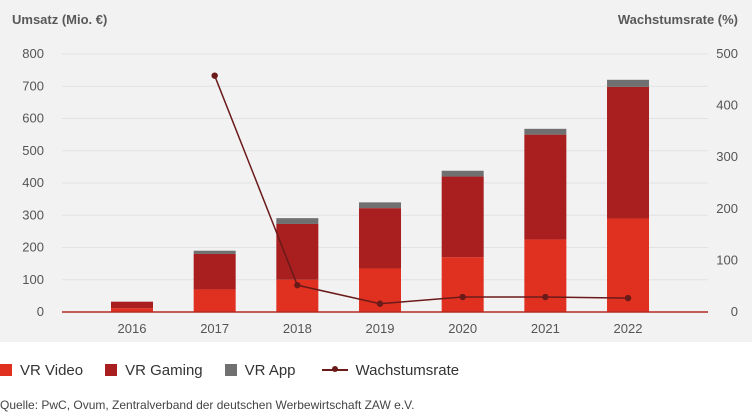 The height and width of the screenshot is (415, 752). What do you see at coordinates (230, 370) in the screenshot?
I see `legend-swatch-vr-app` at bounding box center [230, 370].